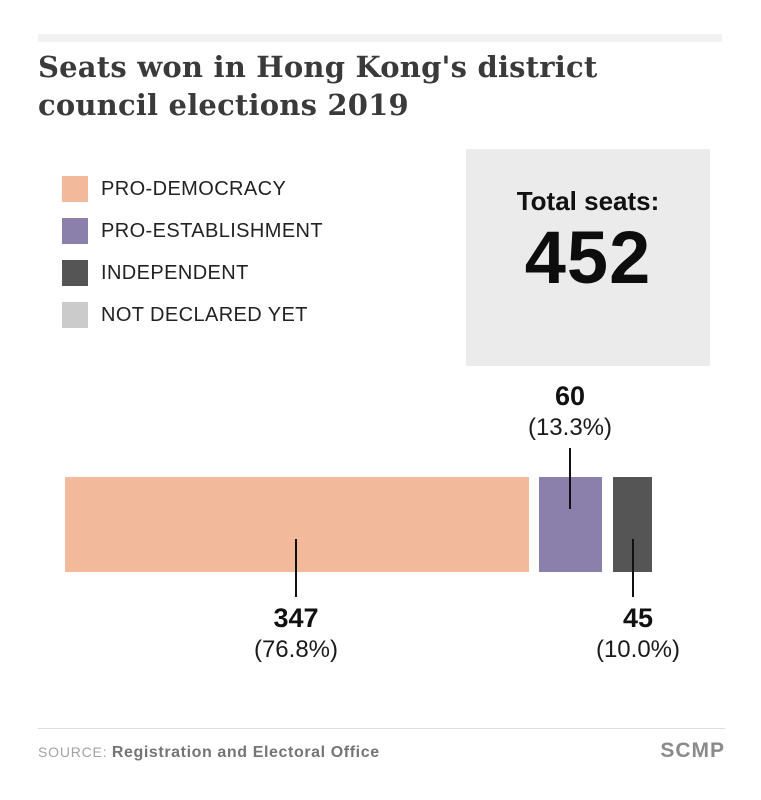 The image size is (761, 800). What do you see at coordinates (570, 396) in the screenshot?
I see `seats-value-pro-establishment: 60` at bounding box center [570, 396].